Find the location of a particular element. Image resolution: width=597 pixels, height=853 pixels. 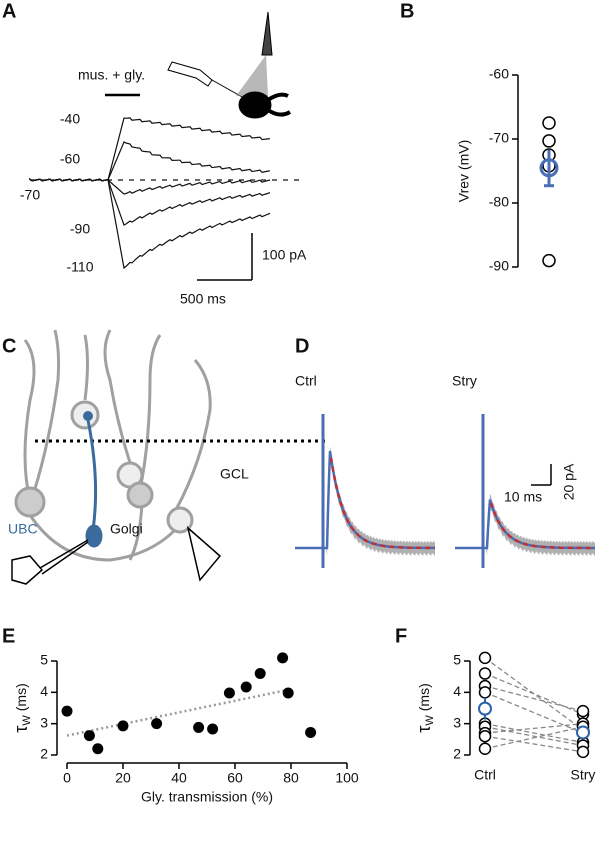

x-tick-label: Stry is located at coordinates (583, 775).